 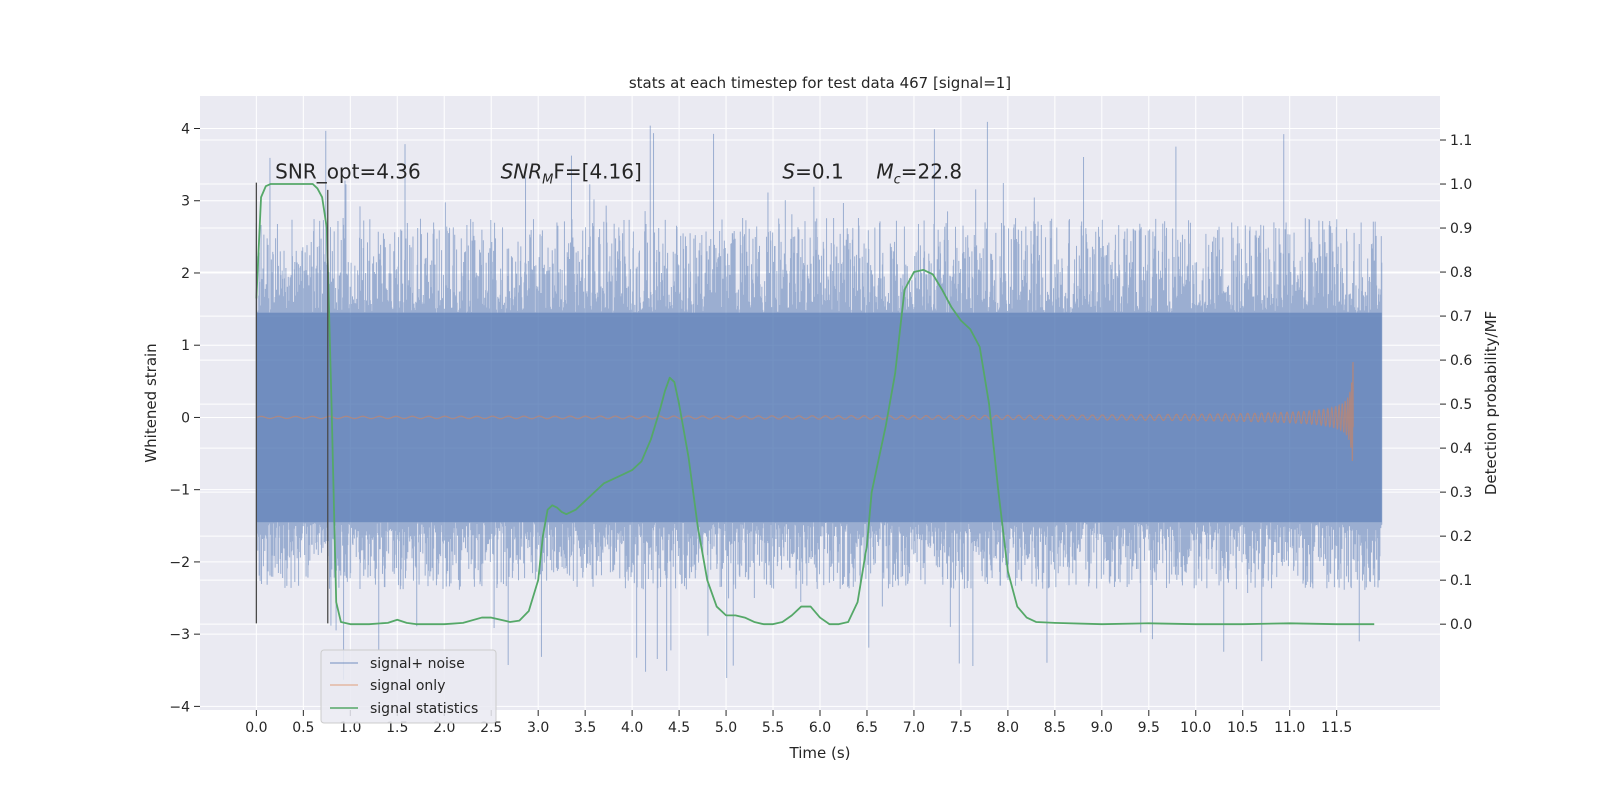 I want to click on annotation-2-symbol: S, so click(x=788, y=172).